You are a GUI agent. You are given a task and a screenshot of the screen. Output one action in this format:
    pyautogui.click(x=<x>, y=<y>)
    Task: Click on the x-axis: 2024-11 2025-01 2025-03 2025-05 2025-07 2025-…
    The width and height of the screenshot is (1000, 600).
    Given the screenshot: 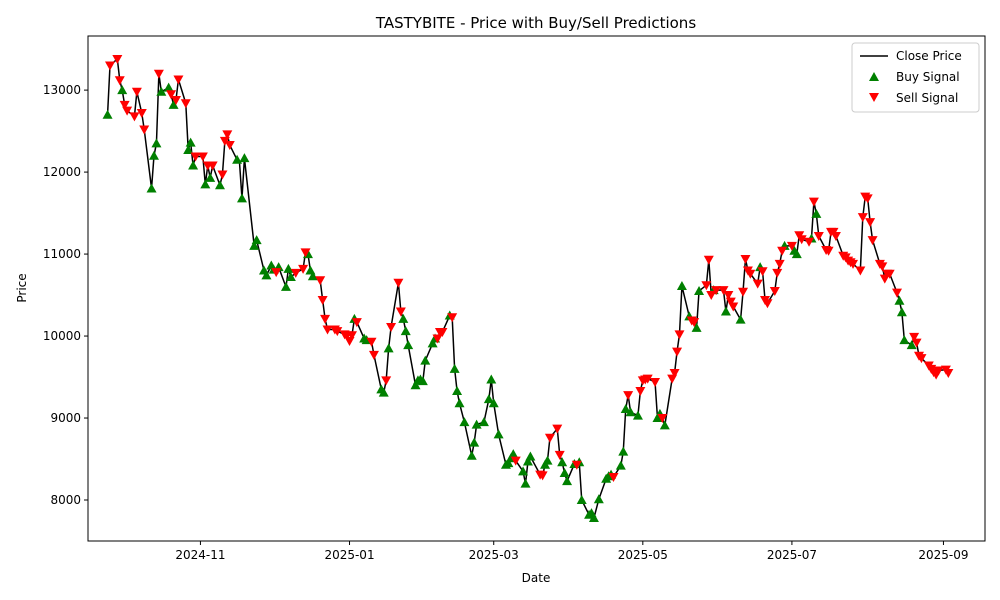 What is the action you would take?
    pyautogui.click(x=572, y=551)
    